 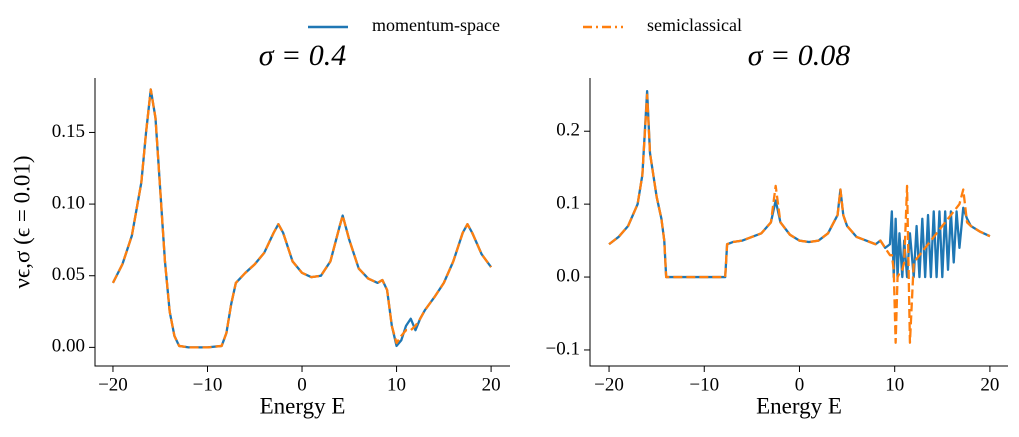 What do you see at coordinates (563, 348) in the screenshot?
I see `y-tick-label: −0.1` at bounding box center [563, 348].